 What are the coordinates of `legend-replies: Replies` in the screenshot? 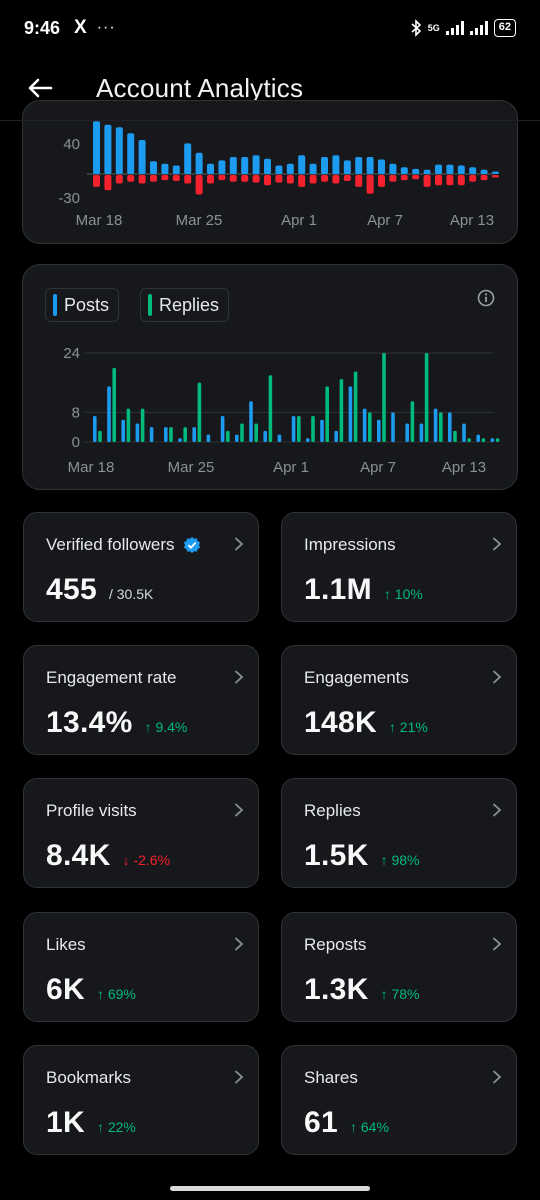 It's located at (185, 305).